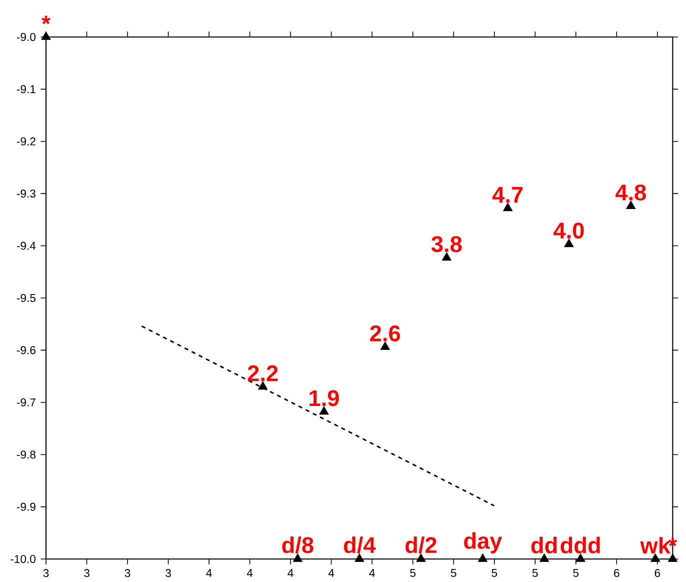 This screenshot has height=582, width=686. What do you see at coordinates (26, 507) in the screenshot?
I see `y-tick-label: -9.9` at bounding box center [26, 507].